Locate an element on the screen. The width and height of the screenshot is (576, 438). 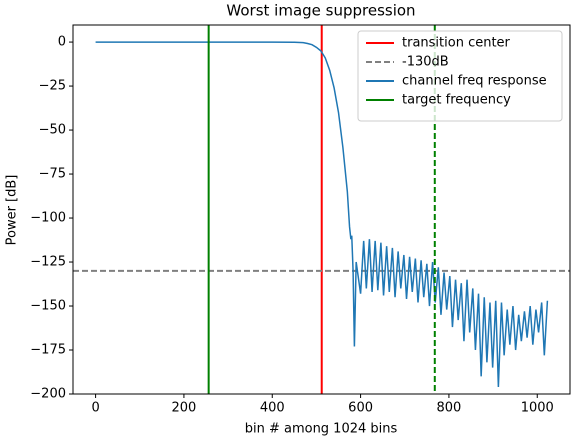
y-axis-label: Power [dB] is located at coordinates (12, 210).